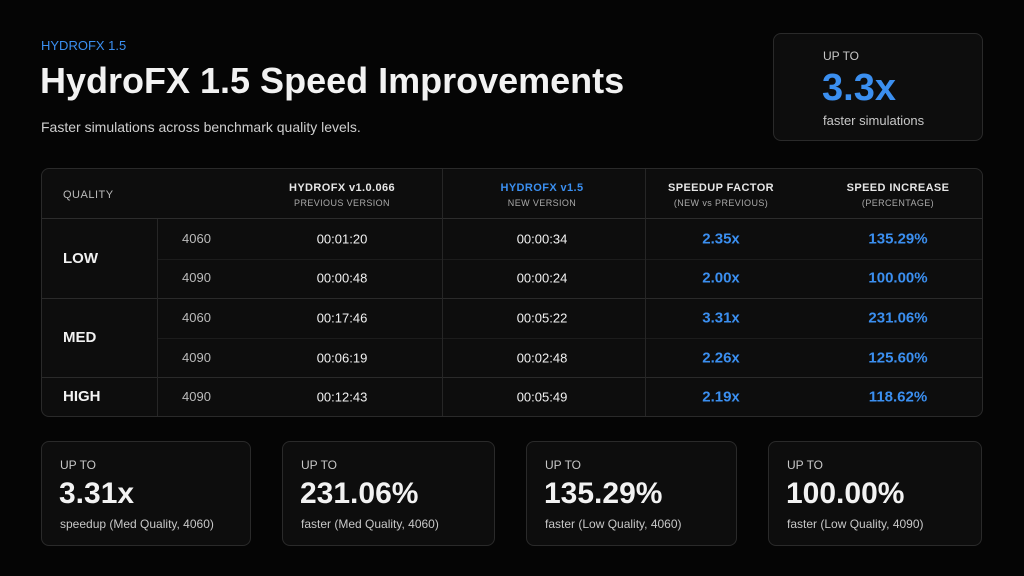  What do you see at coordinates (342, 188) in the screenshot?
I see `column-header: HYDROFX v1.0.066` at bounding box center [342, 188].